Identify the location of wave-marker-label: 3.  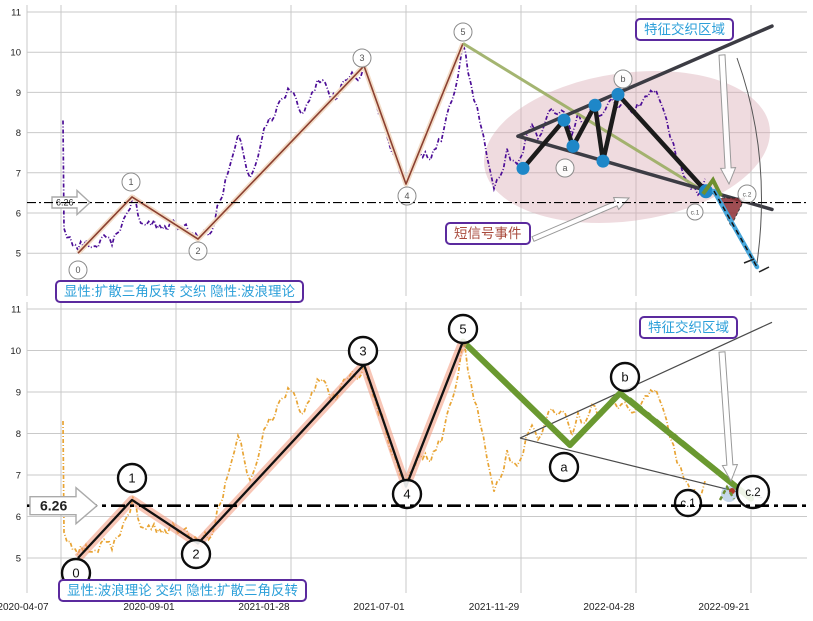
(361, 58).